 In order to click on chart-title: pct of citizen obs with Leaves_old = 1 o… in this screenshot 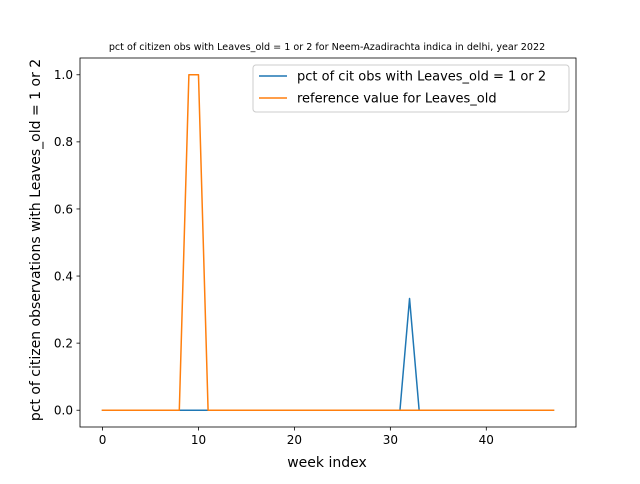, I will do `click(327, 47)`.